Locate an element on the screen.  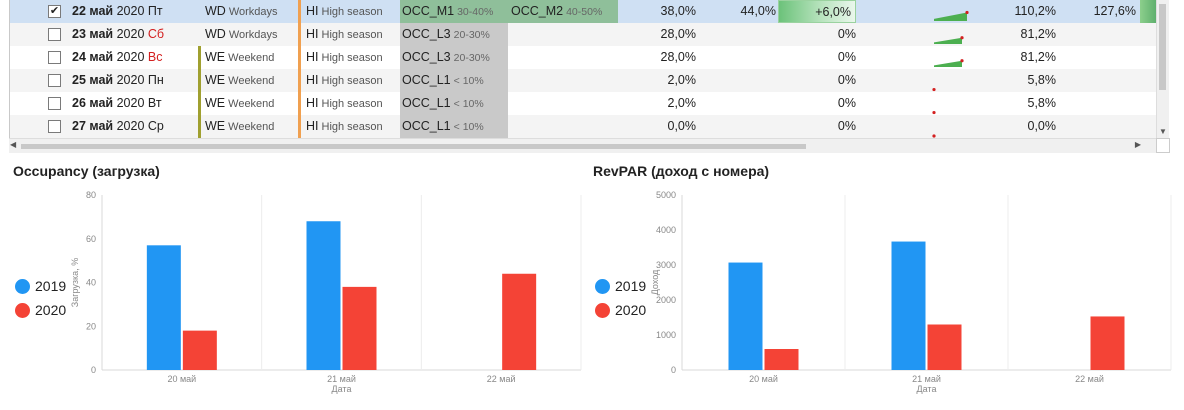
revpar-legend: 2019 2020 is located at coordinates (620, 298).